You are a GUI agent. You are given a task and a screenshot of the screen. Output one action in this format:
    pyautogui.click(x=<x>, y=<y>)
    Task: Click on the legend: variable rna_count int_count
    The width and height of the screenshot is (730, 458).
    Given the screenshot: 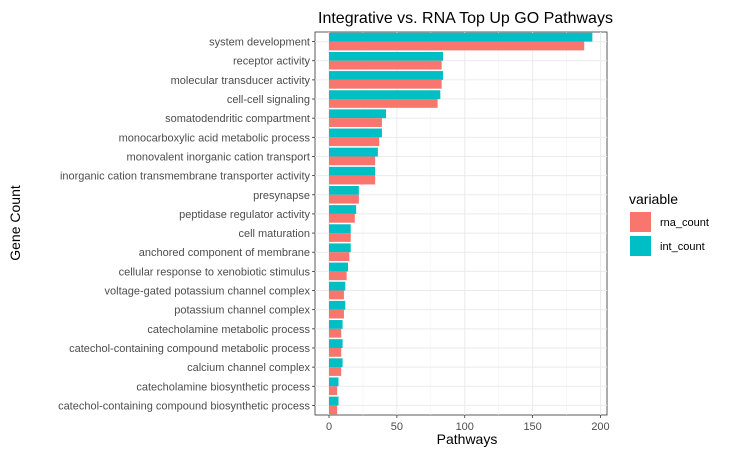 What is the action you would take?
    pyautogui.click(x=669, y=223)
    